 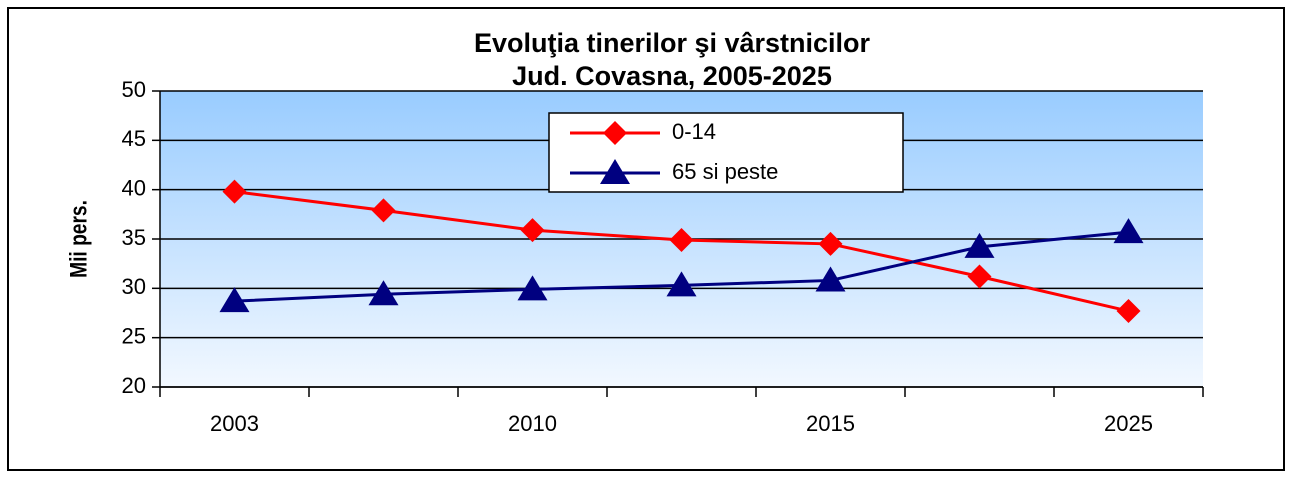 What do you see at coordinates (532, 423) in the screenshot?
I see `x-tick-label: 2010` at bounding box center [532, 423].